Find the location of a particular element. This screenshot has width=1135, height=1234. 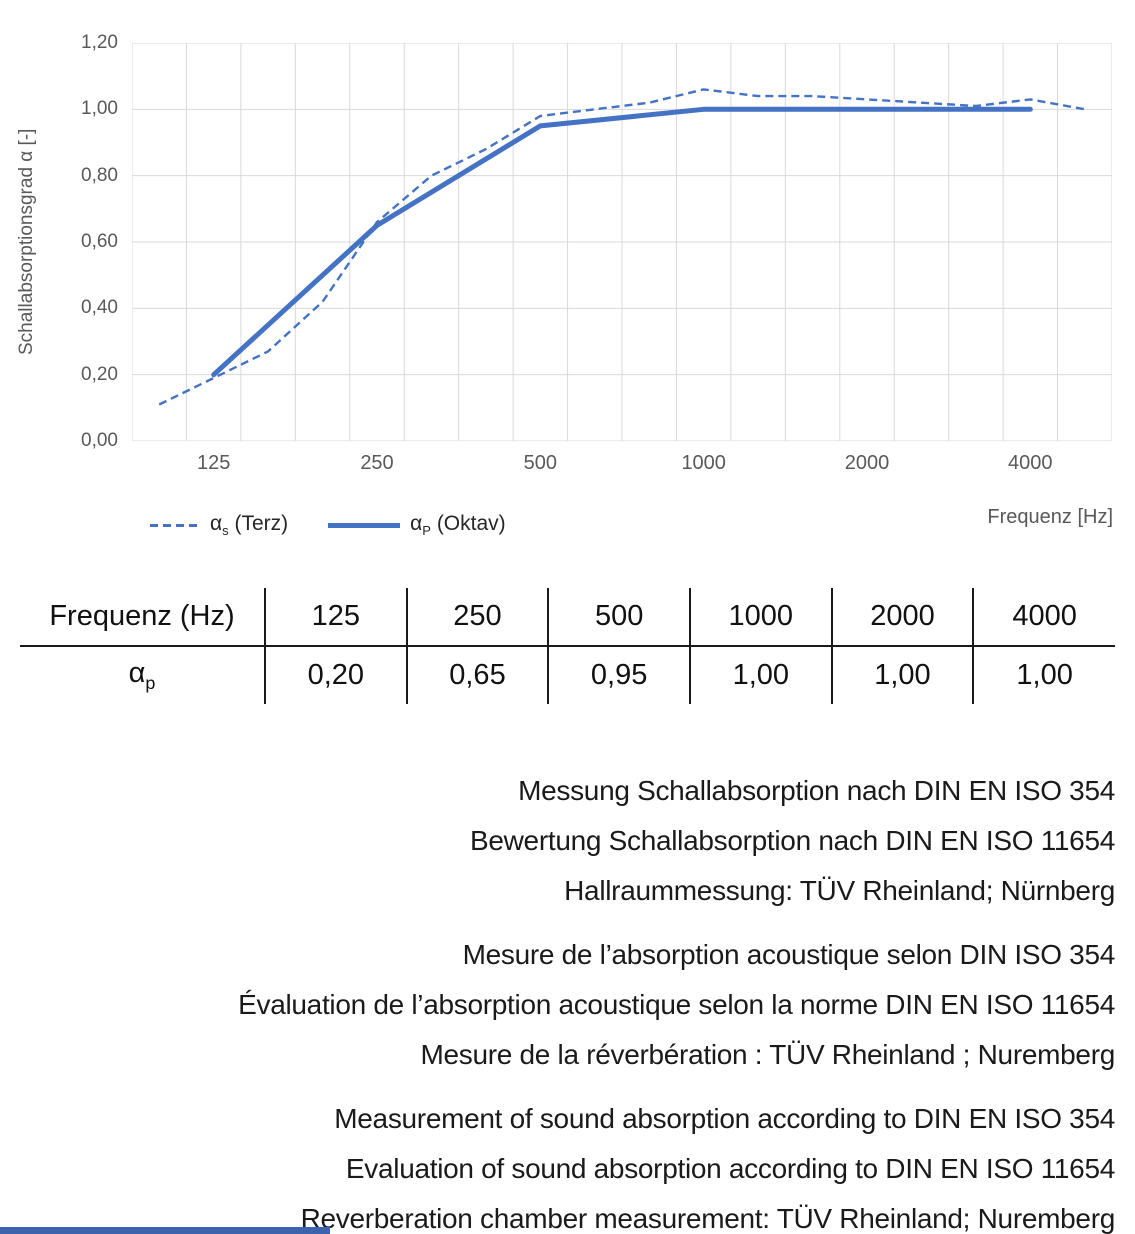

x-axis-title: Frequenz [Hz] is located at coordinates (1050, 517).